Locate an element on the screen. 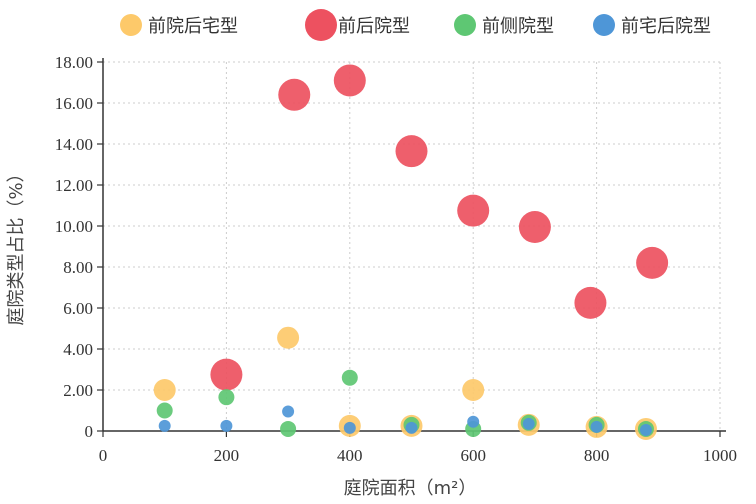 The width and height of the screenshot is (756, 504). x-tick-label: 800 is located at coordinates (597, 455).